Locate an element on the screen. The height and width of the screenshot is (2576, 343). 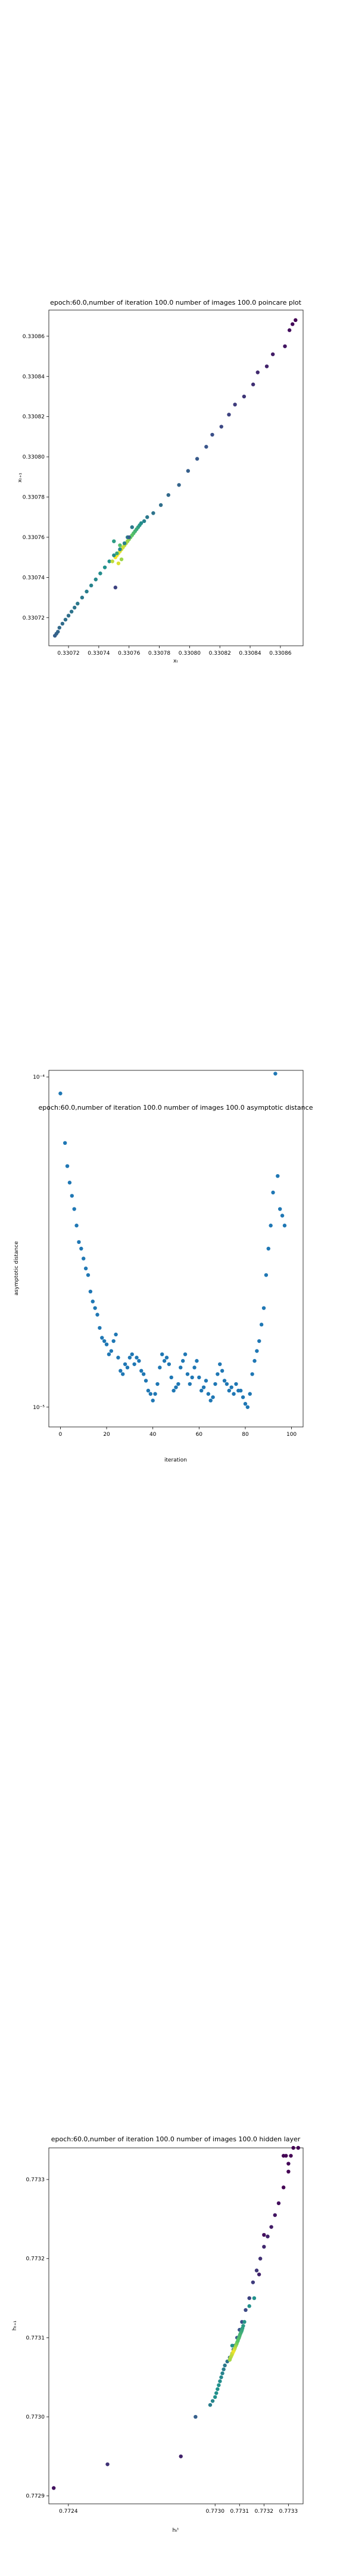
axis-ticks: 0 20 40 60 80 10010⁻⁵10⁻⁴ is located at coordinates (165, 1257).